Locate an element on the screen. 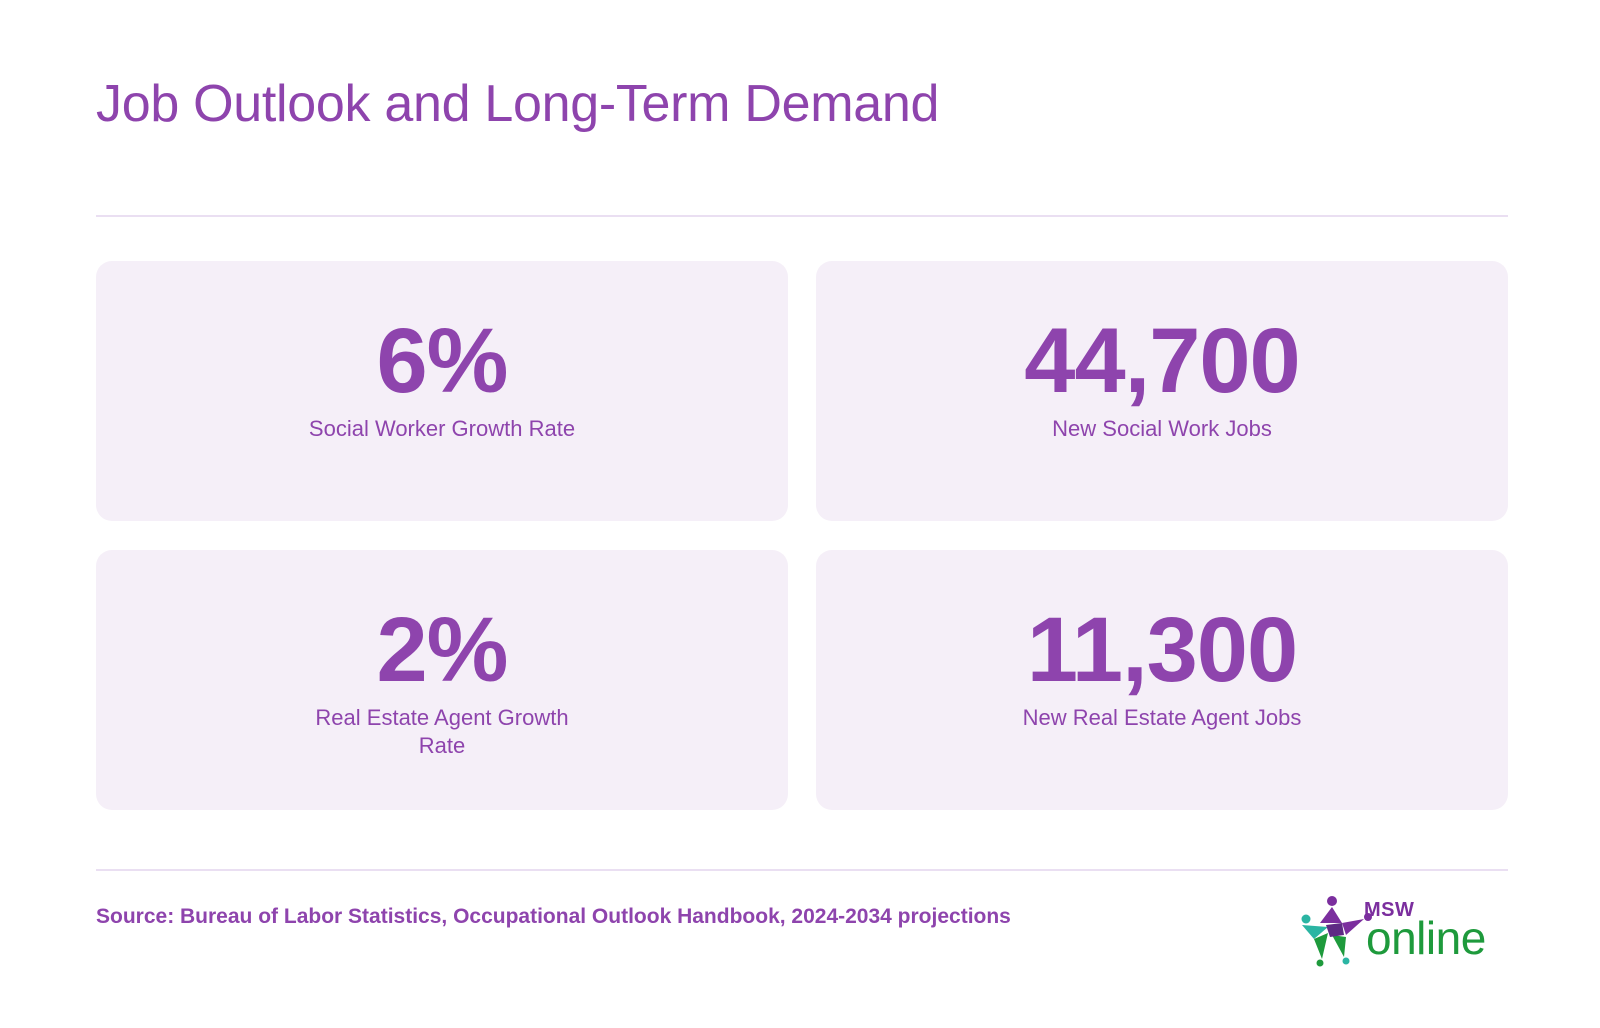 The width and height of the screenshot is (1600, 1028). stat-value: 44,700 is located at coordinates (1162, 361).